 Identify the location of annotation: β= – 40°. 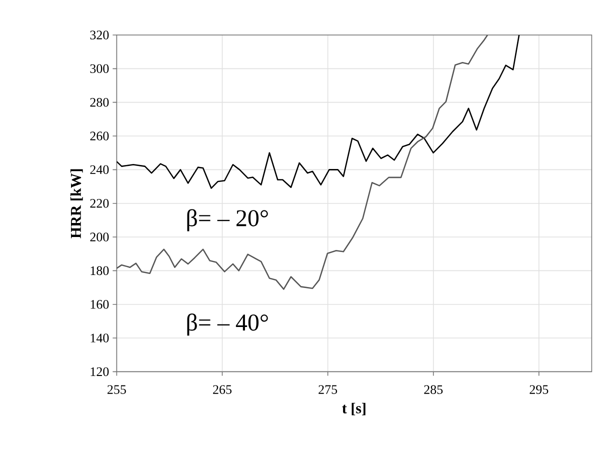
(227, 325).